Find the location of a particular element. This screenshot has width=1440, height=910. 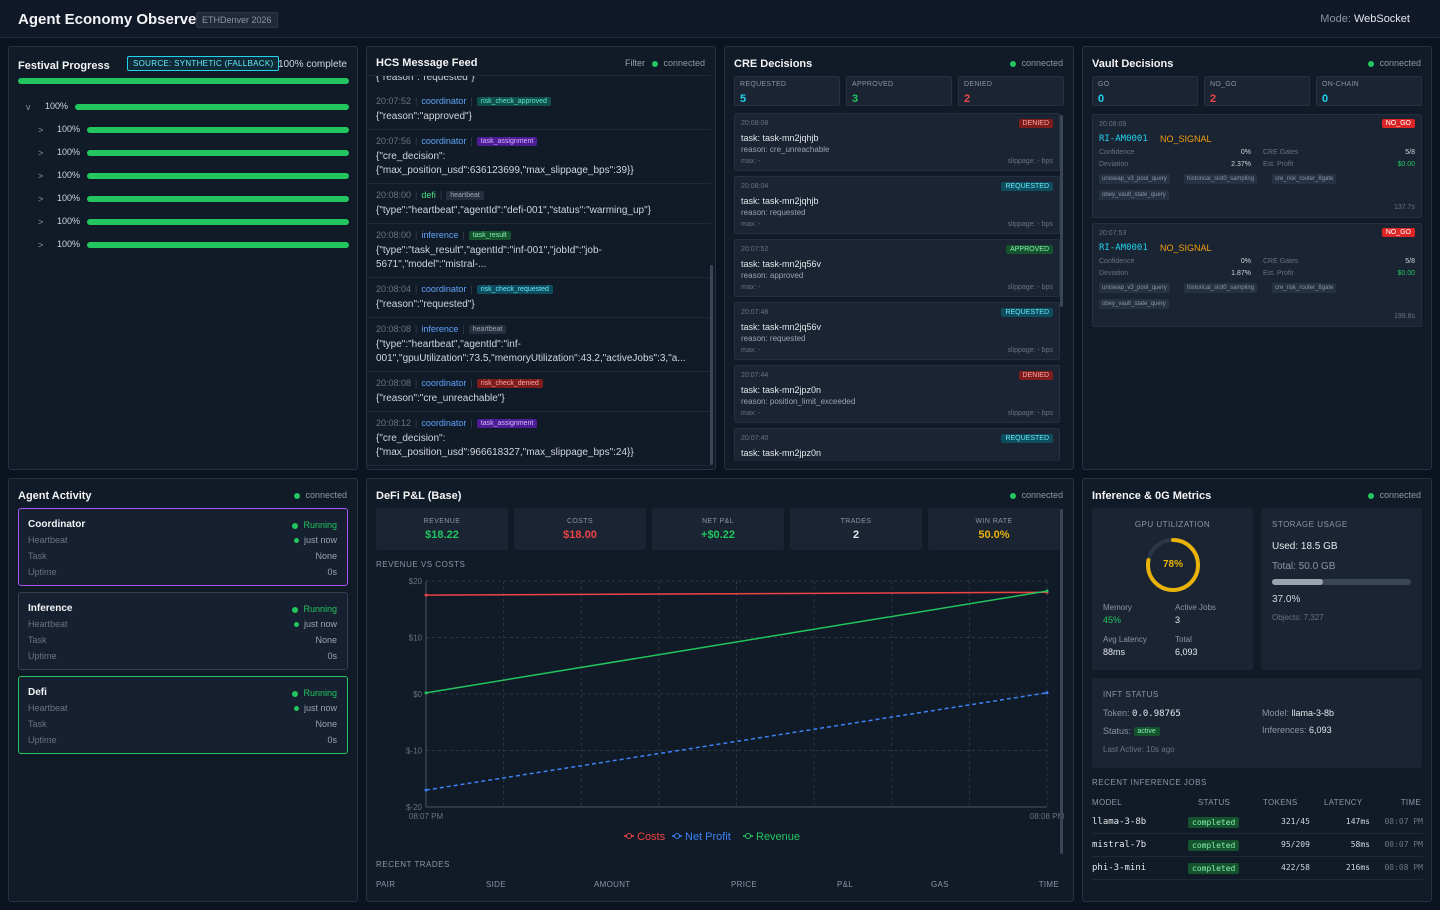

total-value: 6,093 is located at coordinates (1186, 652).